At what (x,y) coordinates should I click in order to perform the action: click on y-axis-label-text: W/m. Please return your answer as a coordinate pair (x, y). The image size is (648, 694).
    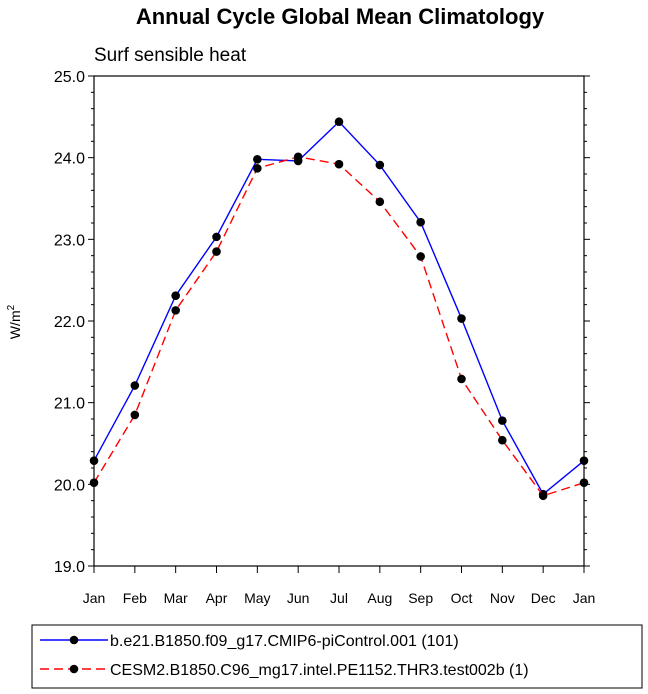
    Looking at the image, I should click on (15, 324).